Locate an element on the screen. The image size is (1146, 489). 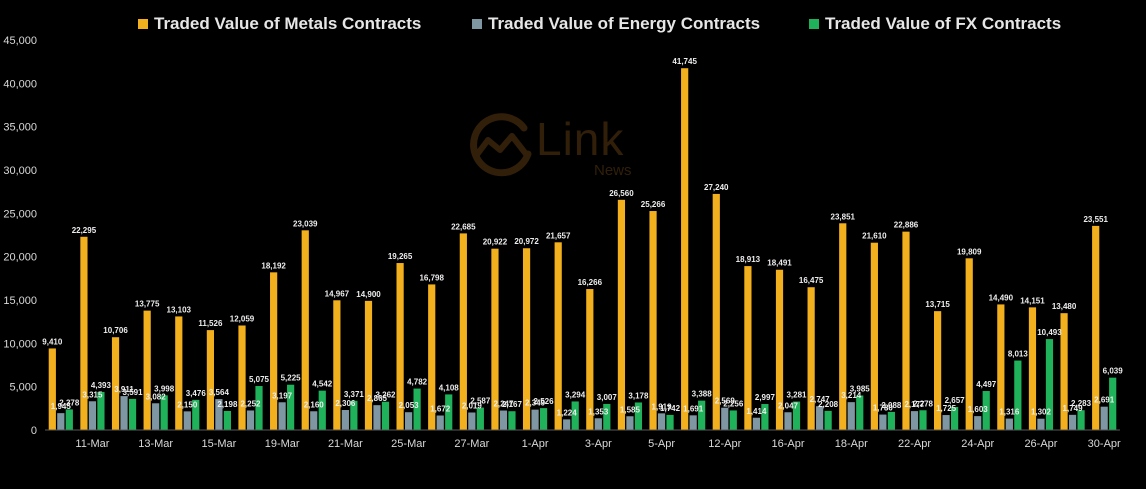
data-label-fx: 6,039 is located at coordinates (1113, 371).